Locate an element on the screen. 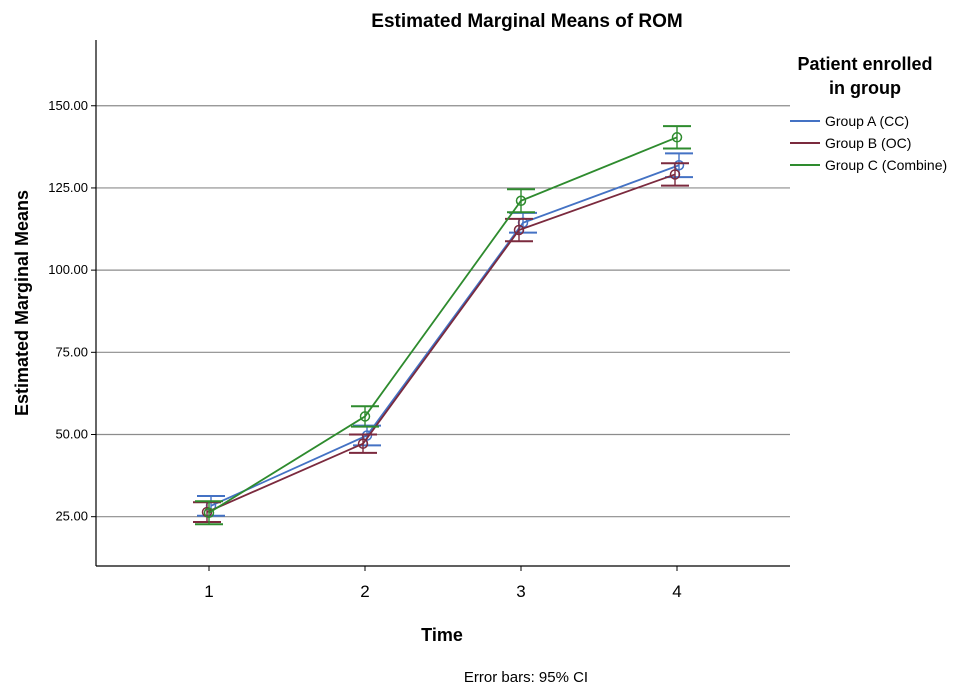 The width and height of the screenshot is (971, 691). y-axis-label: Estimated Marginal Means is located at coordinates (22, 303).